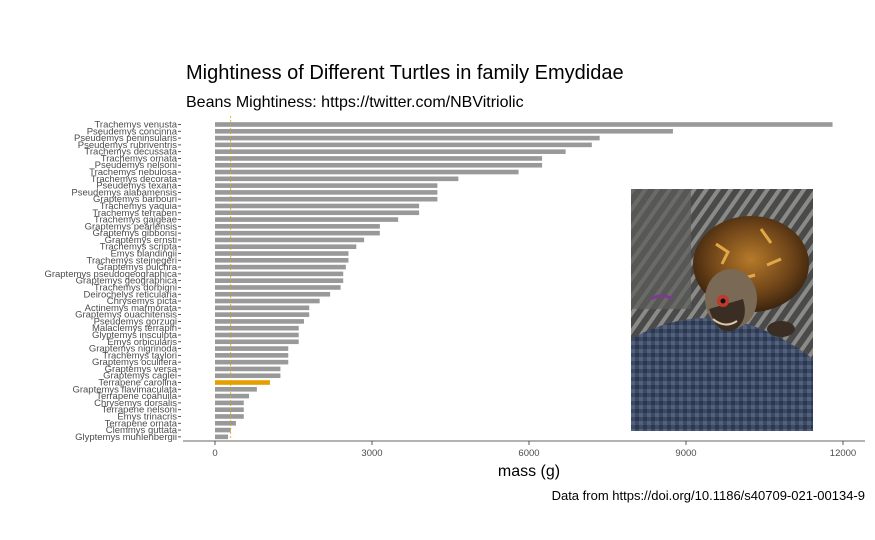 The image size is (875, 540). Describe the element at coordinates (131, 308) in the screenshot. I see `category-label: Actinemys marmorata` at that location.